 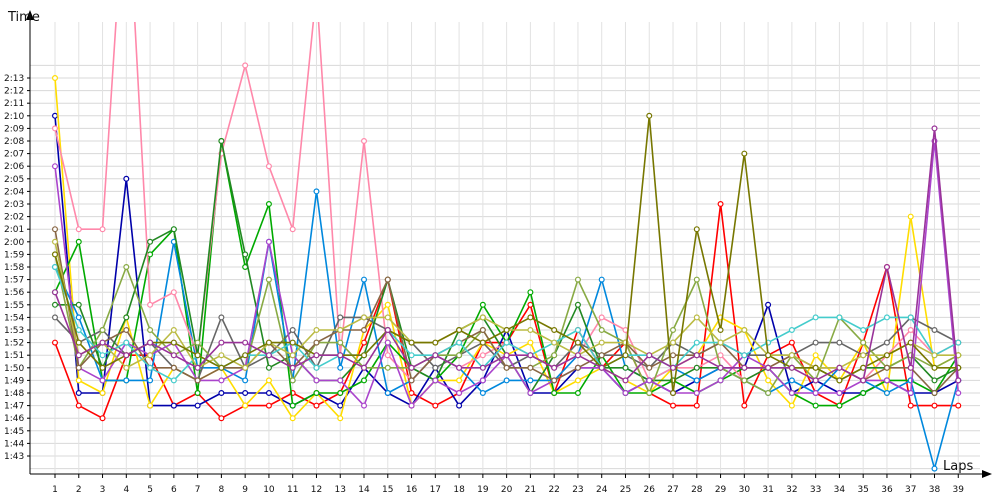 What do you see at coordinates (14, 104) in the screenshot?
I see `y-tick-label: 2:11` at bounding box center [14, 104].